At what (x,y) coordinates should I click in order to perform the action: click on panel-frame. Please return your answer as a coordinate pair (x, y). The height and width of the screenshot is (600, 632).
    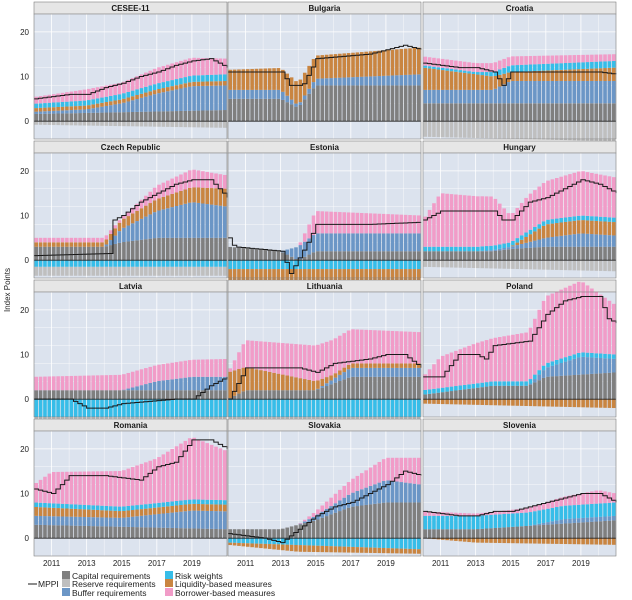
    Looking at the image, I should click on (130, 493).